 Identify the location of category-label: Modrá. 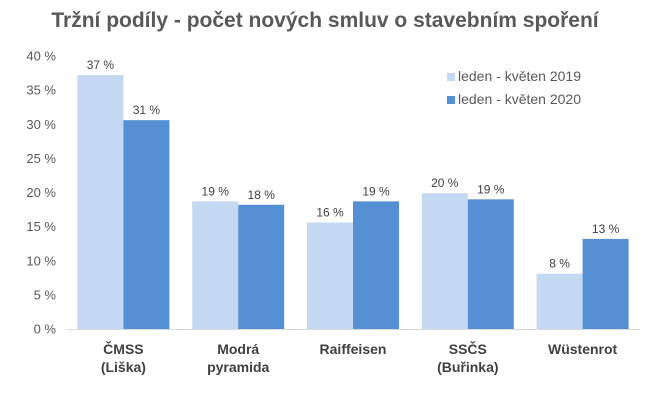
(238, 349).